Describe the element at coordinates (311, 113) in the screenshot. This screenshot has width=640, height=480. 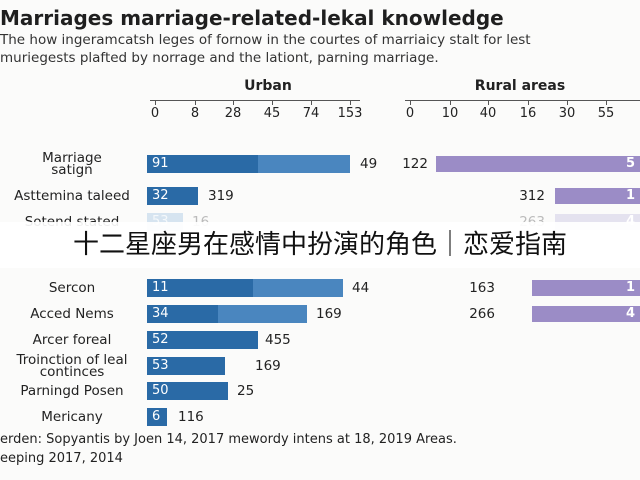
I see `tick-label: 74` at that location.